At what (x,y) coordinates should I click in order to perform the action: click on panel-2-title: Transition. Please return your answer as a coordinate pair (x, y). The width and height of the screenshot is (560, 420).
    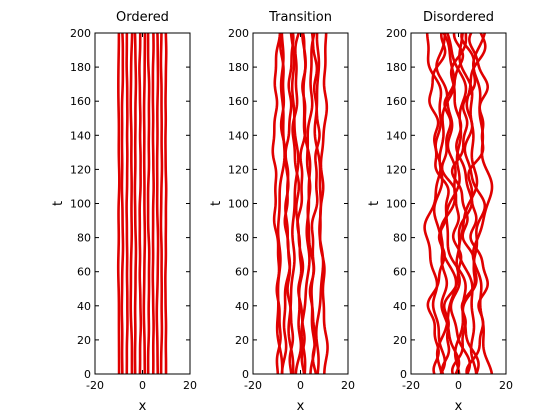
    Looking at the image, I should click on (300, 17).